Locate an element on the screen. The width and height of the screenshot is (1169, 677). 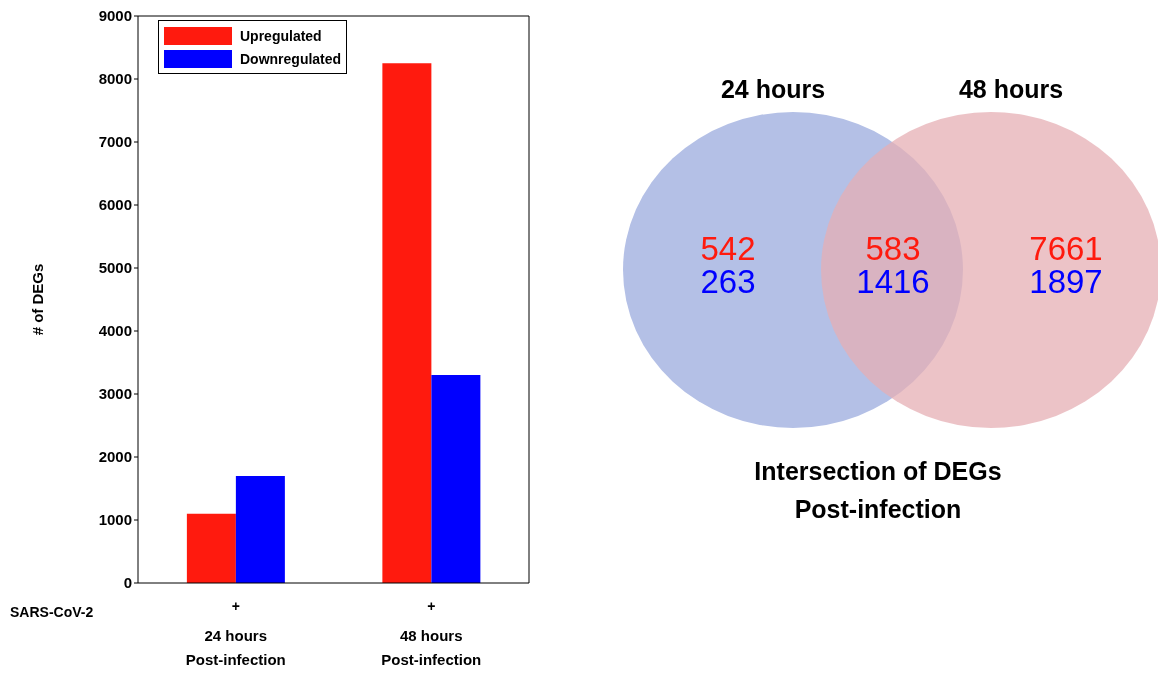
y-tick-label: 9000 is located at coordinates (115, 16).